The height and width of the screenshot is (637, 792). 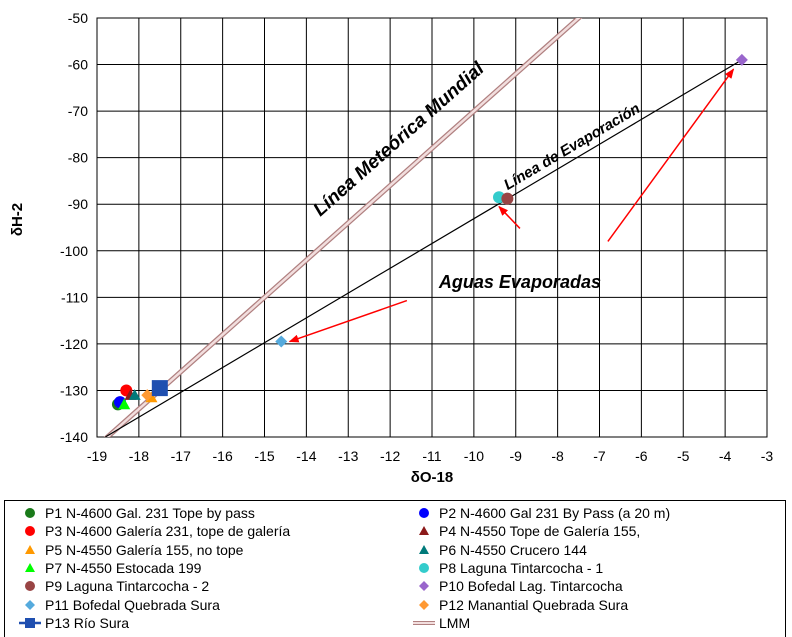 I want to click on legend-item: P4 N-4550 Tope de Galería 155,, so click(x=526, y=531).